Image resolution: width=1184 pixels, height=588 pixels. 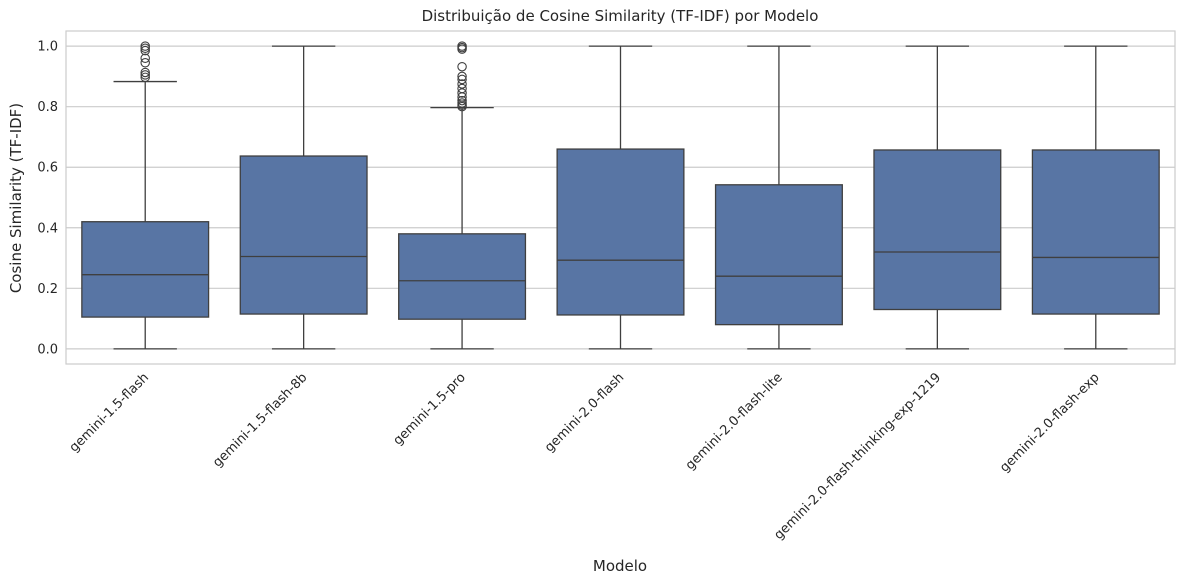 I want to click on y-tick-label: 0.0, so click(x=47, y=349).